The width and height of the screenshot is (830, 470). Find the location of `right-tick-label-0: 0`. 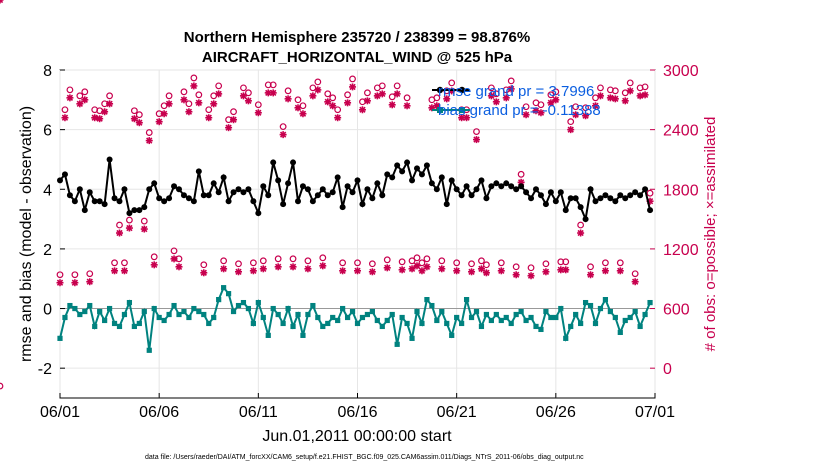

right-tick-label-0: 0 is located at coordinates (667, 369).